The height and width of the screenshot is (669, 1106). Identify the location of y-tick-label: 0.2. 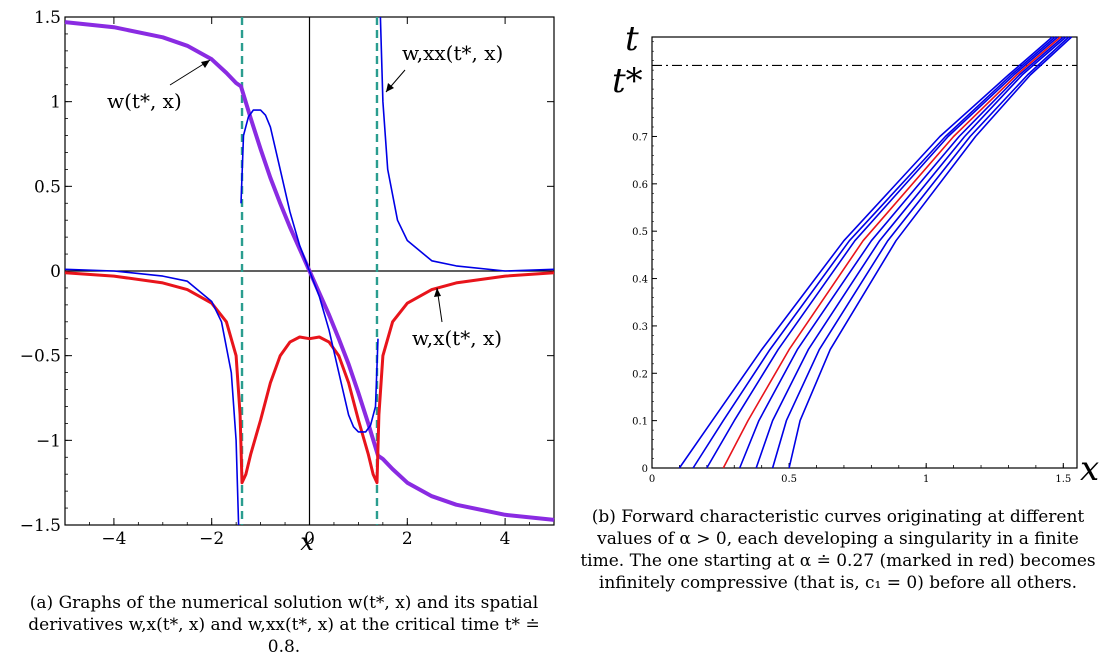
(640, 374).